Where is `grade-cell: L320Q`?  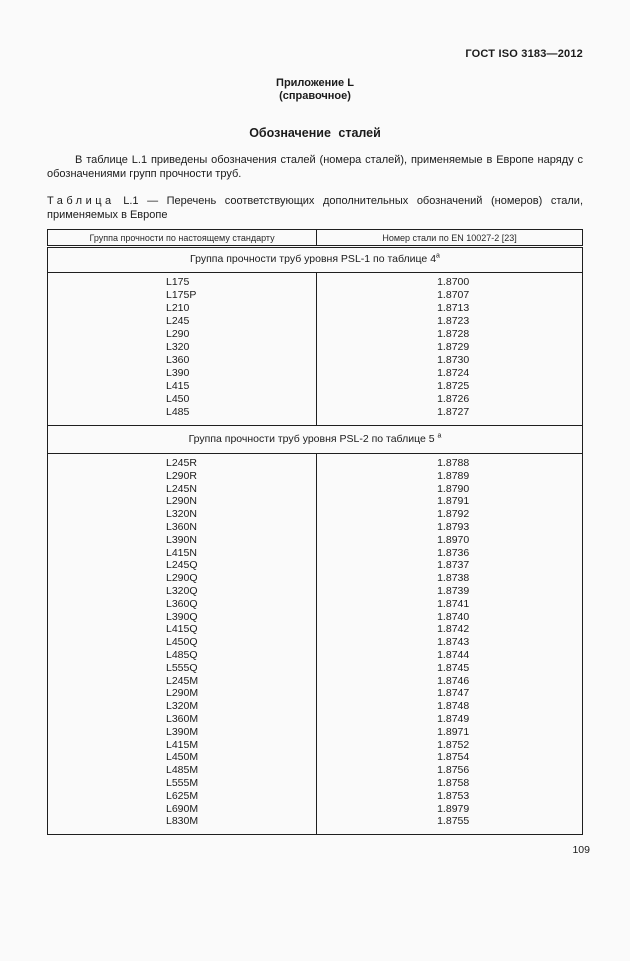 grade-cell: L320Q is located at coordinates (182, 591).